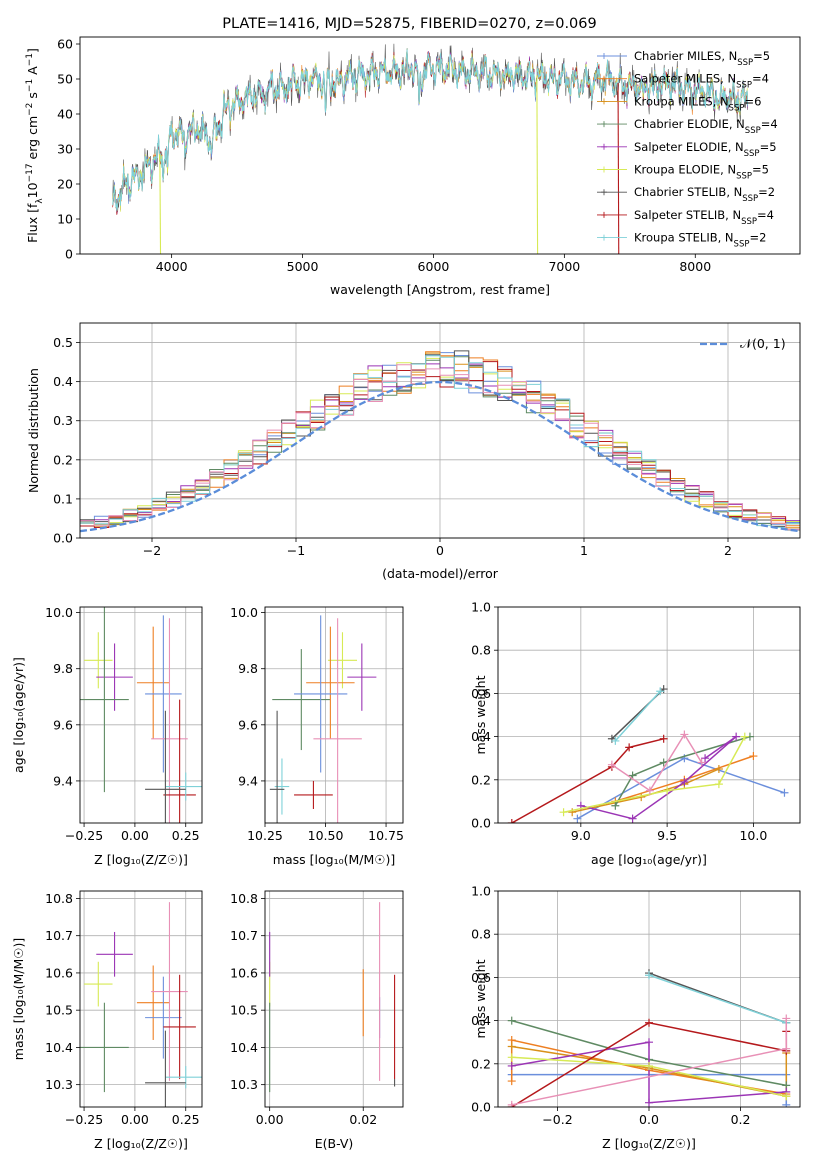  What do you see at coordinates (32, 50) in the screenshot?
I see `y-axis-label-part: ]` at bounding box center [32, 50].